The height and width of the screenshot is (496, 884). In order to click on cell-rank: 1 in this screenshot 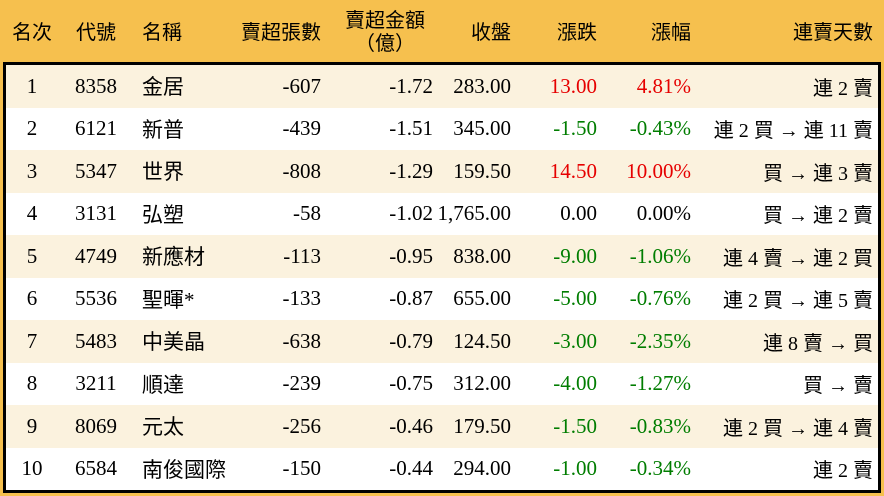, I will do `click(32, 85)`.